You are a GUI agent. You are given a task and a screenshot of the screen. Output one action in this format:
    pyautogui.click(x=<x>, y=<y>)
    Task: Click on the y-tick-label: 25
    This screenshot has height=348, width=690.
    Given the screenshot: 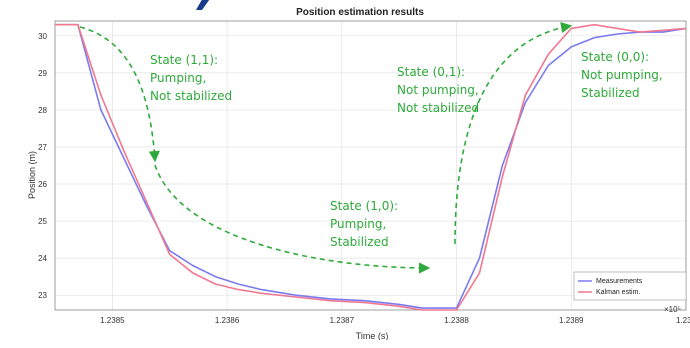 What is the action you would take?
    pyautogui.click(x=42, y=221)
    